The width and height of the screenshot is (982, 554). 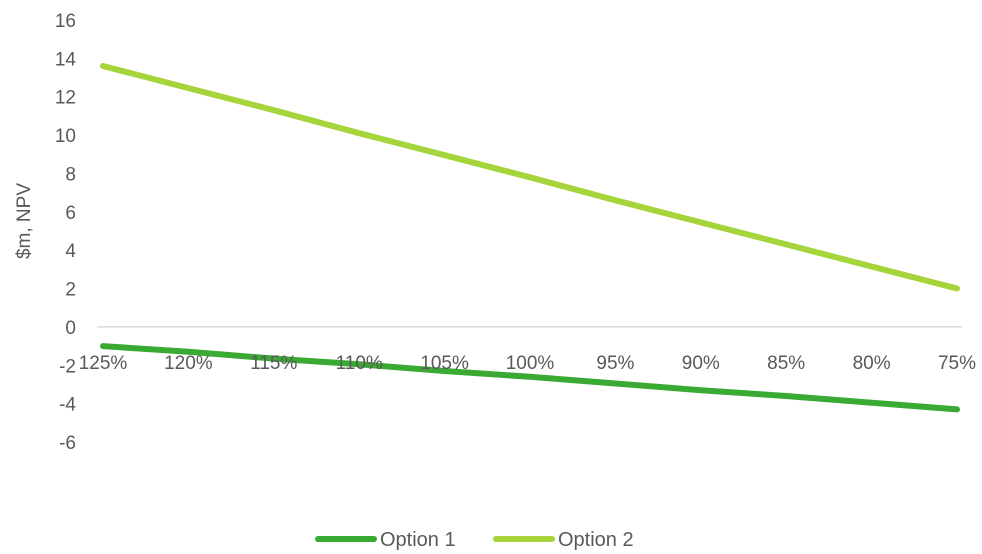 What do you see at coordinates (444, 363) in the screenshot?
I see `x-tick-label: 105%` at bounding box center [444, 363].